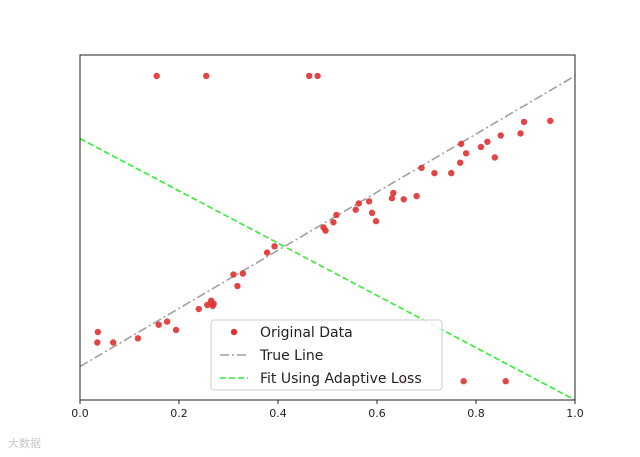  What do you see at coordinates (327, 410) in the screenshot?
I see `x-axis: 0.0 0.2 0.4 0.6 0.8 1.0` at bounding box center [327, 410].